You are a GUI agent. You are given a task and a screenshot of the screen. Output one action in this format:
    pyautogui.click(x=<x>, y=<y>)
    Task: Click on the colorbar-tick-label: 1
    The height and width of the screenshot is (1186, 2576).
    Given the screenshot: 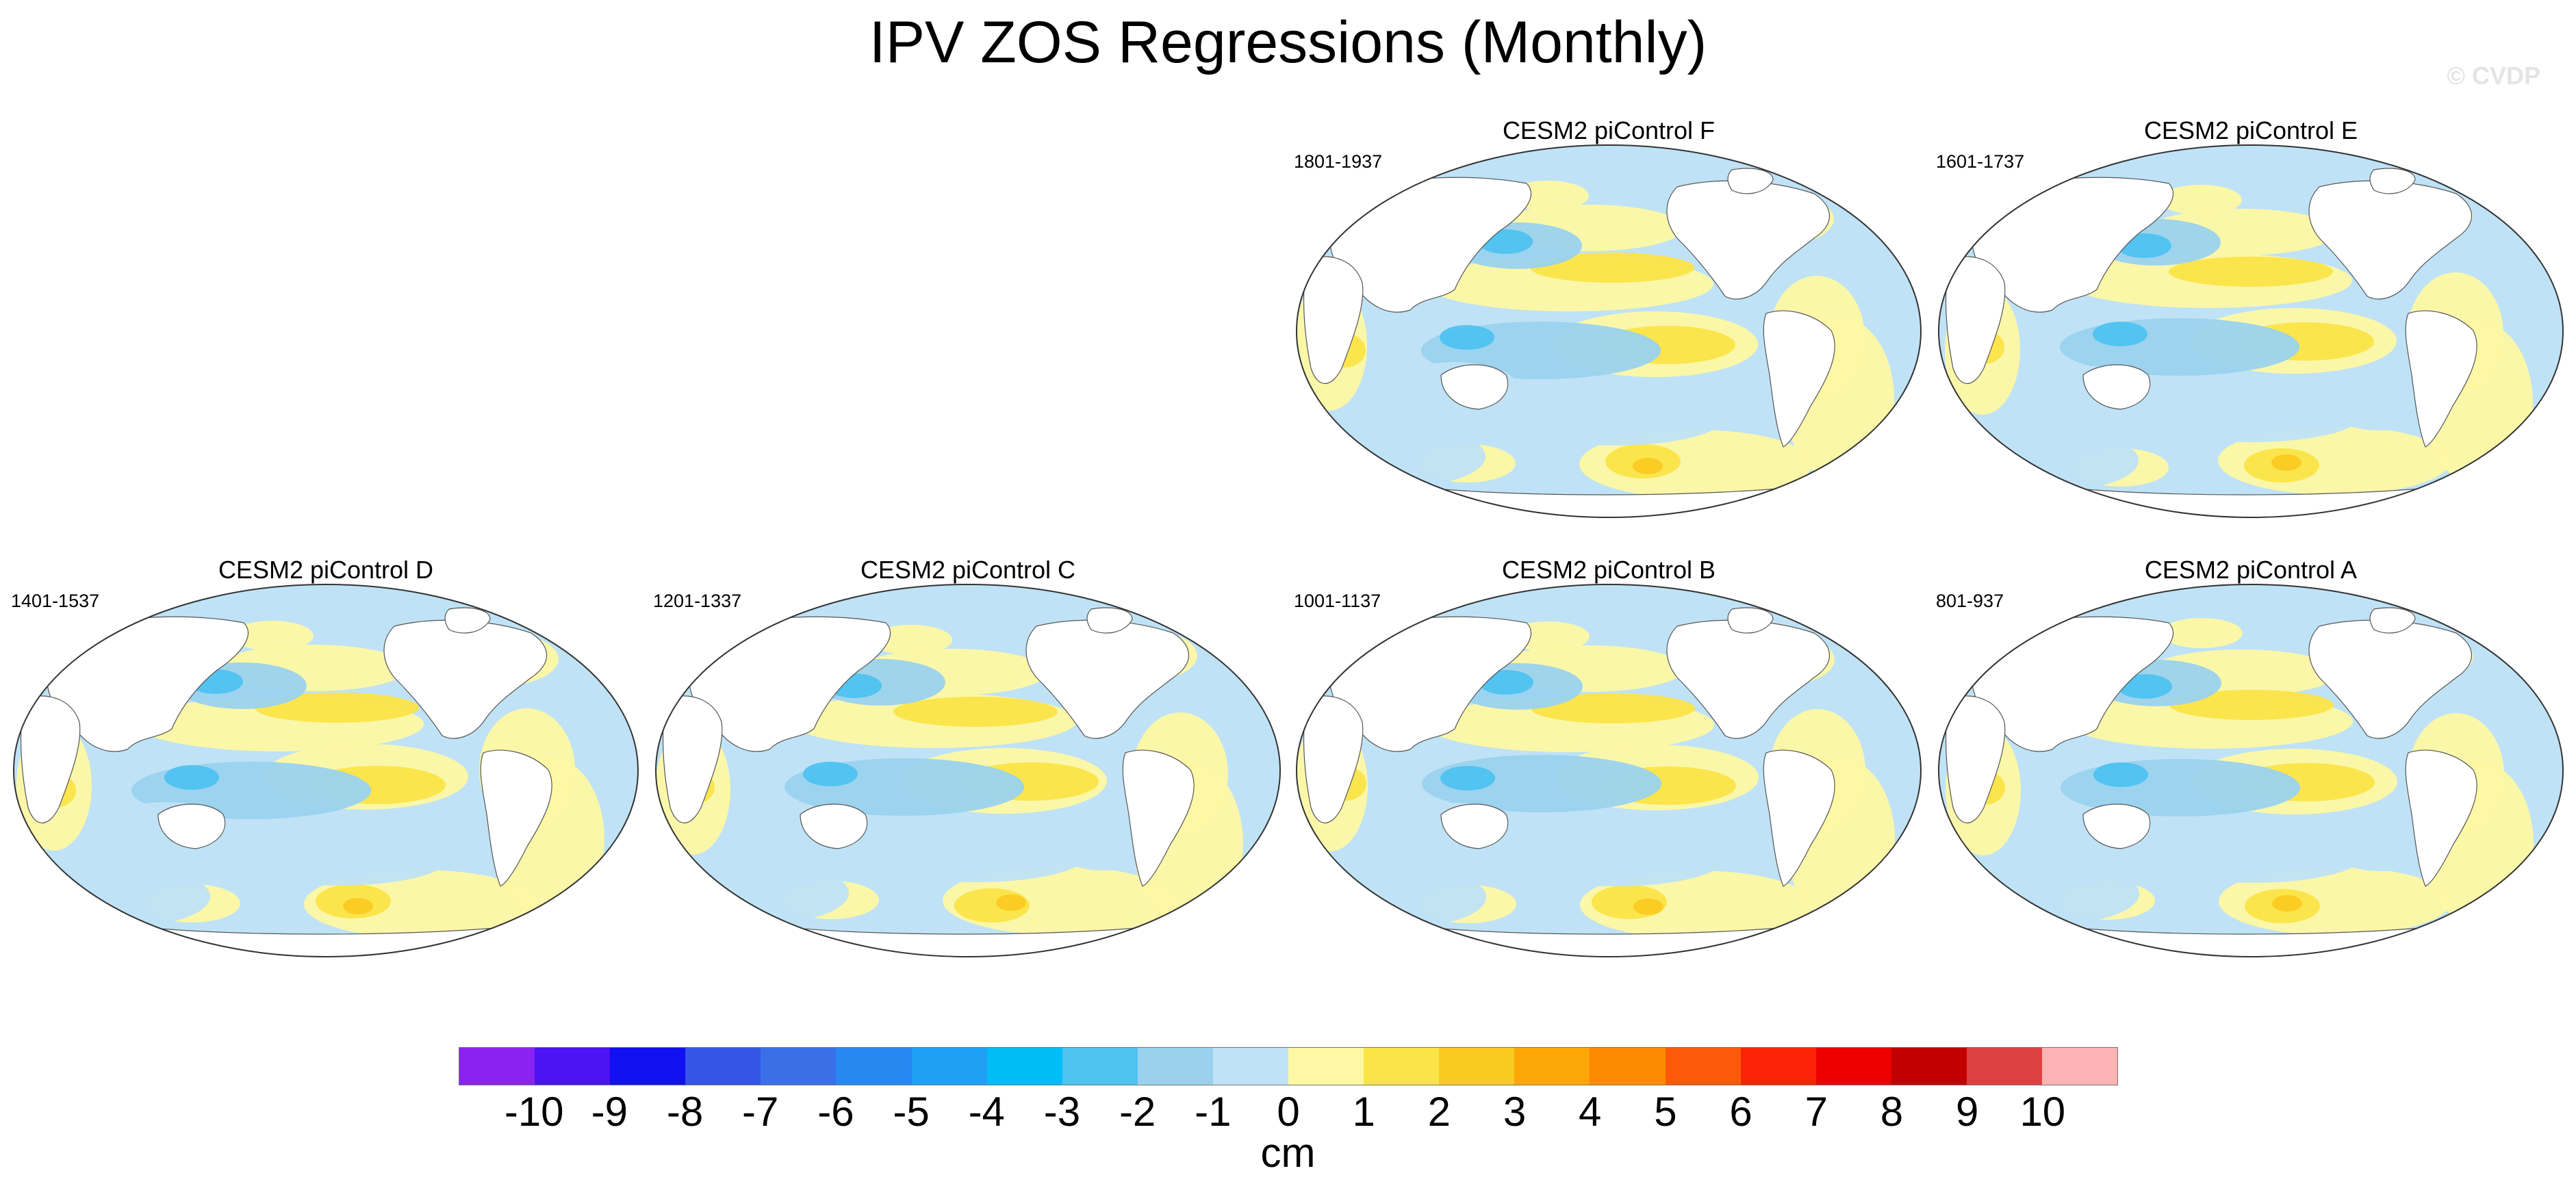 What is the action you would take?
    pyautogui.click(x=1363, y=1112)
    